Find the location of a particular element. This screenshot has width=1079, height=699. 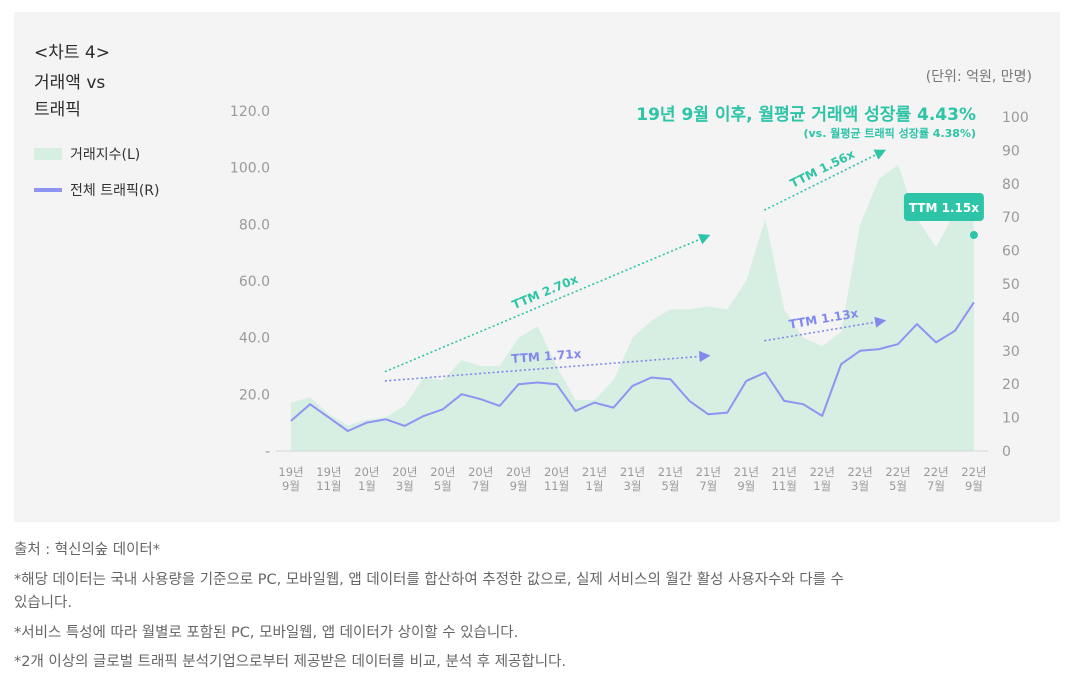

trend-label: TTM 2.70x is located at coordinates (545, 292).